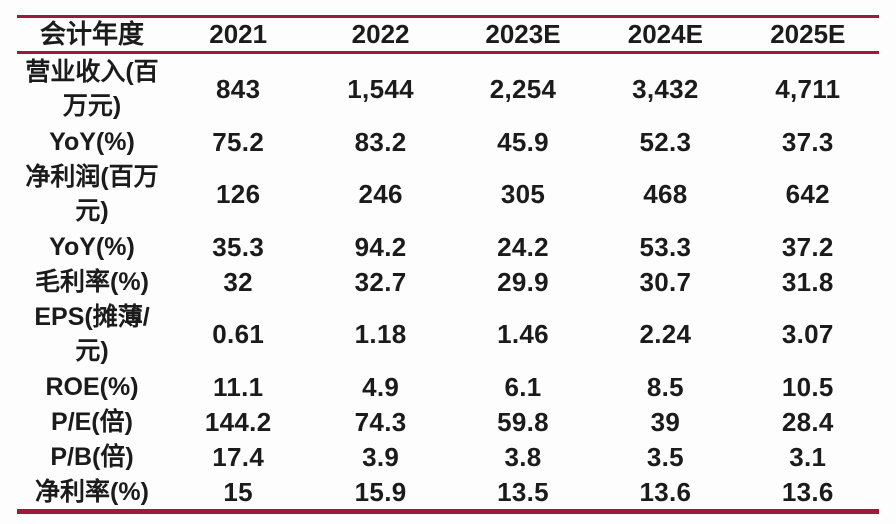 Image resolution: width=896 pixels, height=524 pixels. I want to click on cell-value: 13.5, so click(523, 491).